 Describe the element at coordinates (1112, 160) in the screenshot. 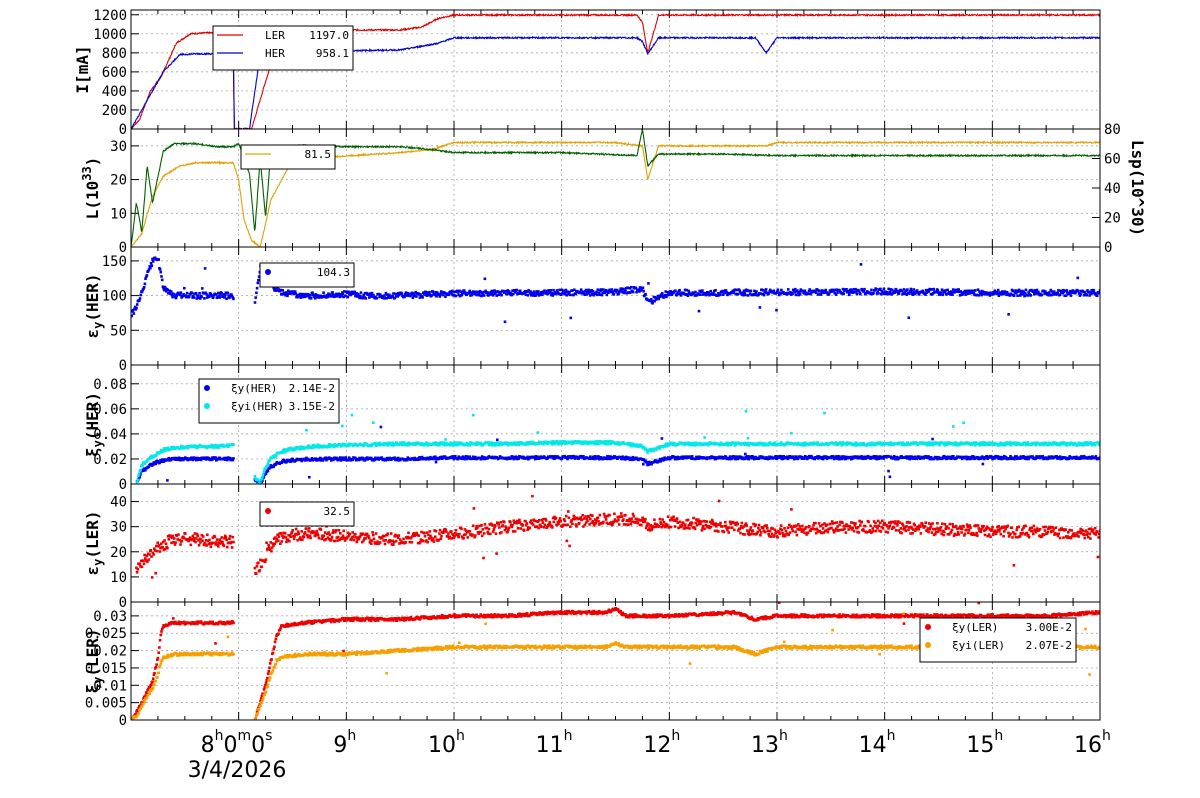

I see `y-right-tick-label: 60` at that location.